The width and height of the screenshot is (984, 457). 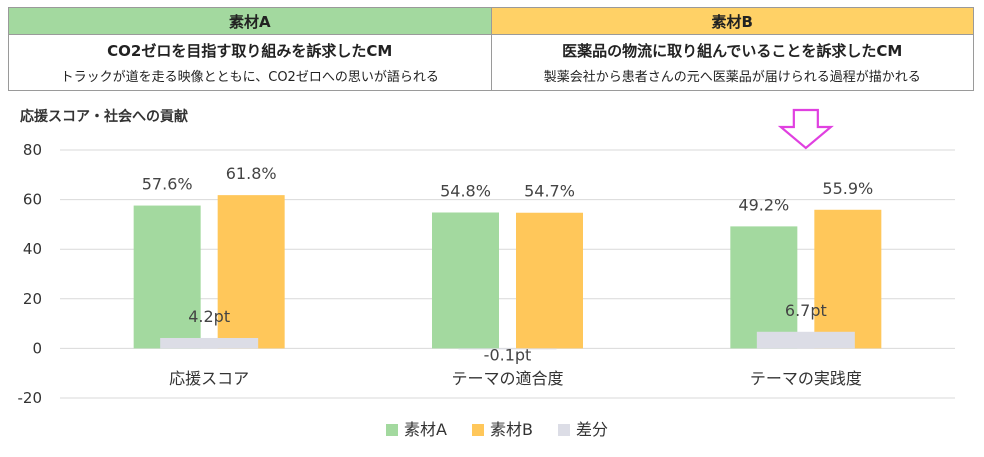 I want to click on material-a-desc: トラックが道を走る映像とともに、CO2ゼロへの思いが語られる, so click(x=249, y=77).